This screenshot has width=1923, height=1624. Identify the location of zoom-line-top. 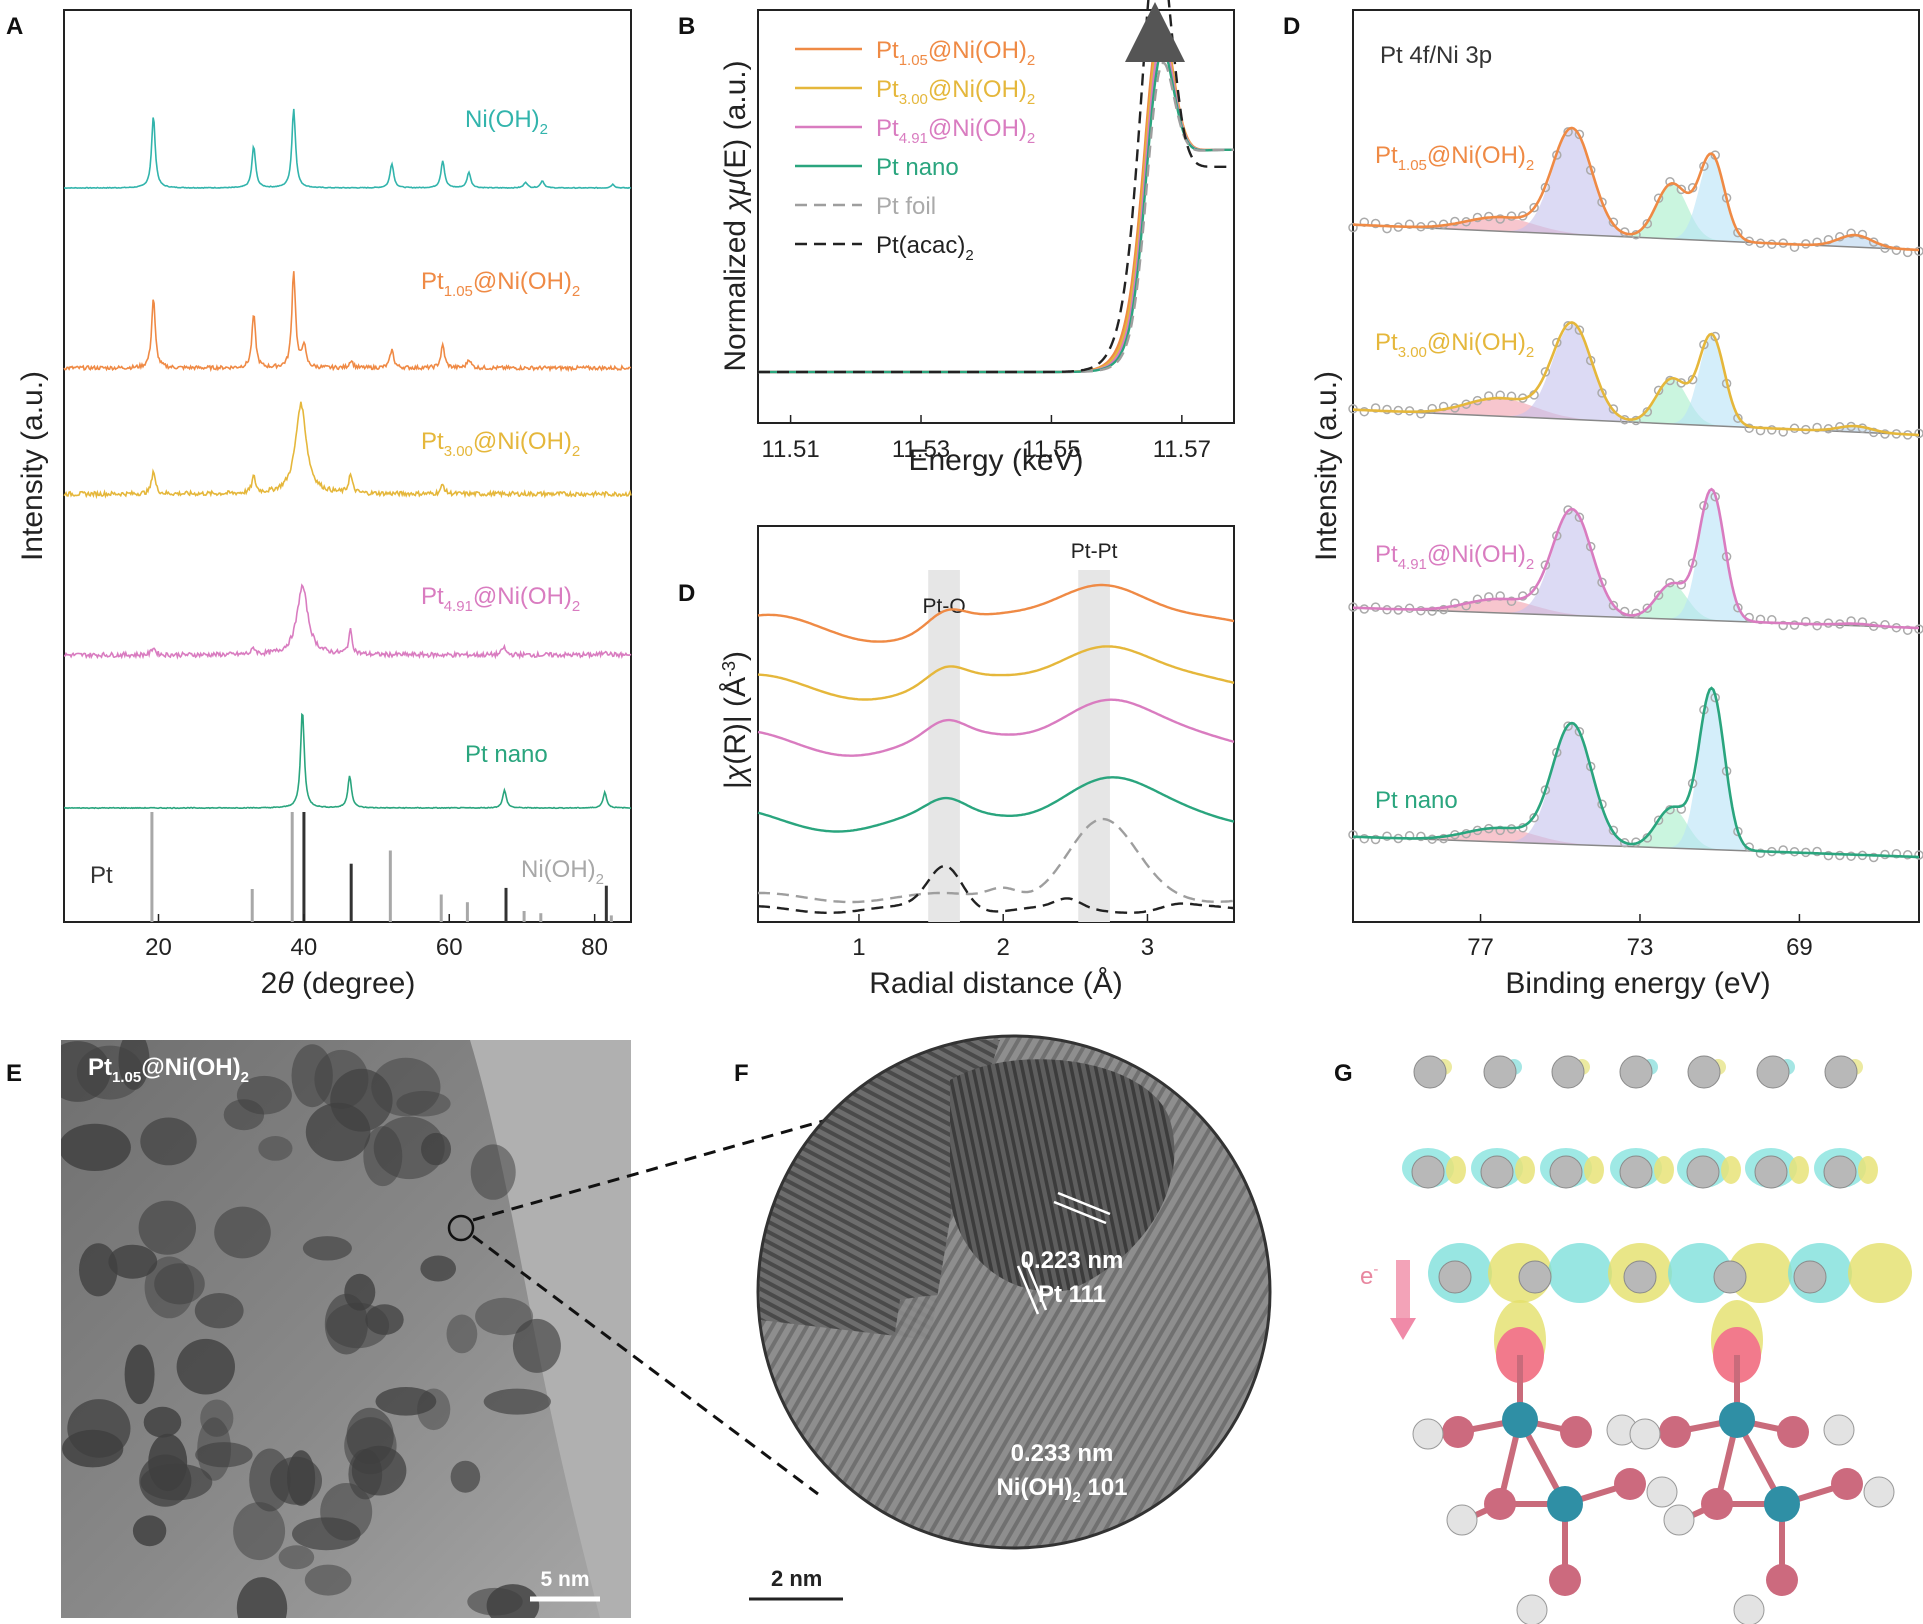
(667, 1165).